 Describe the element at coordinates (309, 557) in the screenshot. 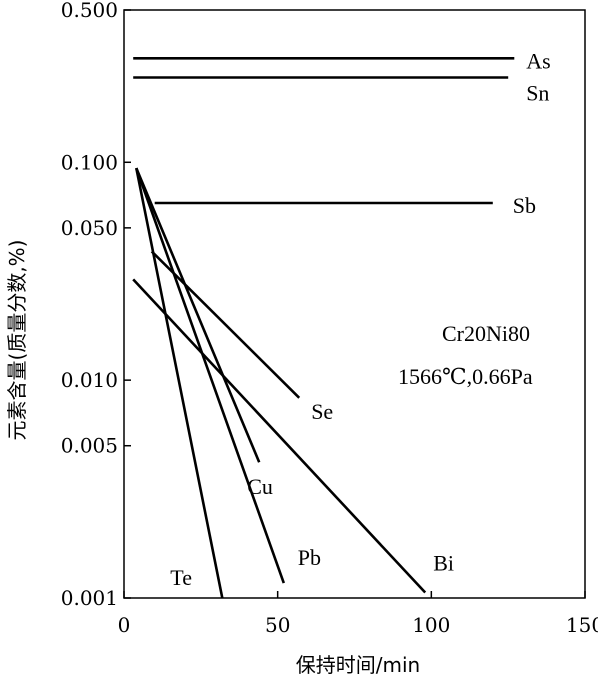

I see `series-label-pb: Pb` at that location.